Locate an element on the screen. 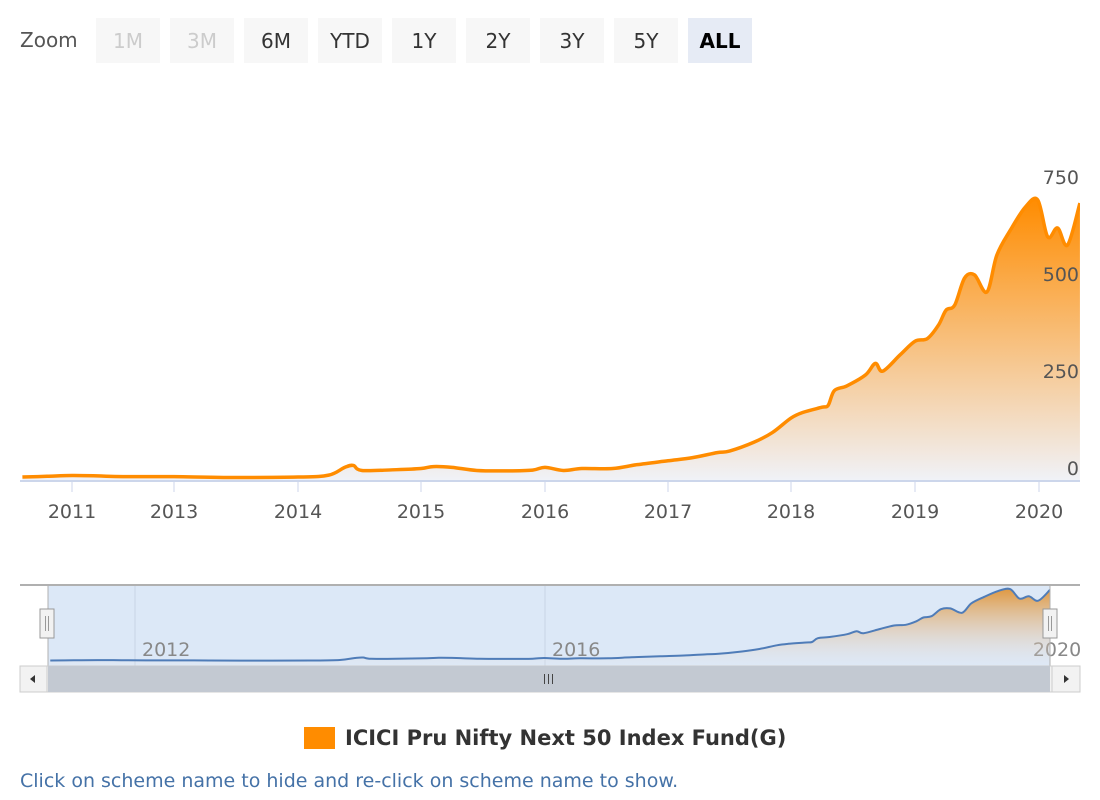 Image resolution: width=1100 pixels, height=800 pixels. x-tick-label: 2011 is located at coordinates (72, 512).